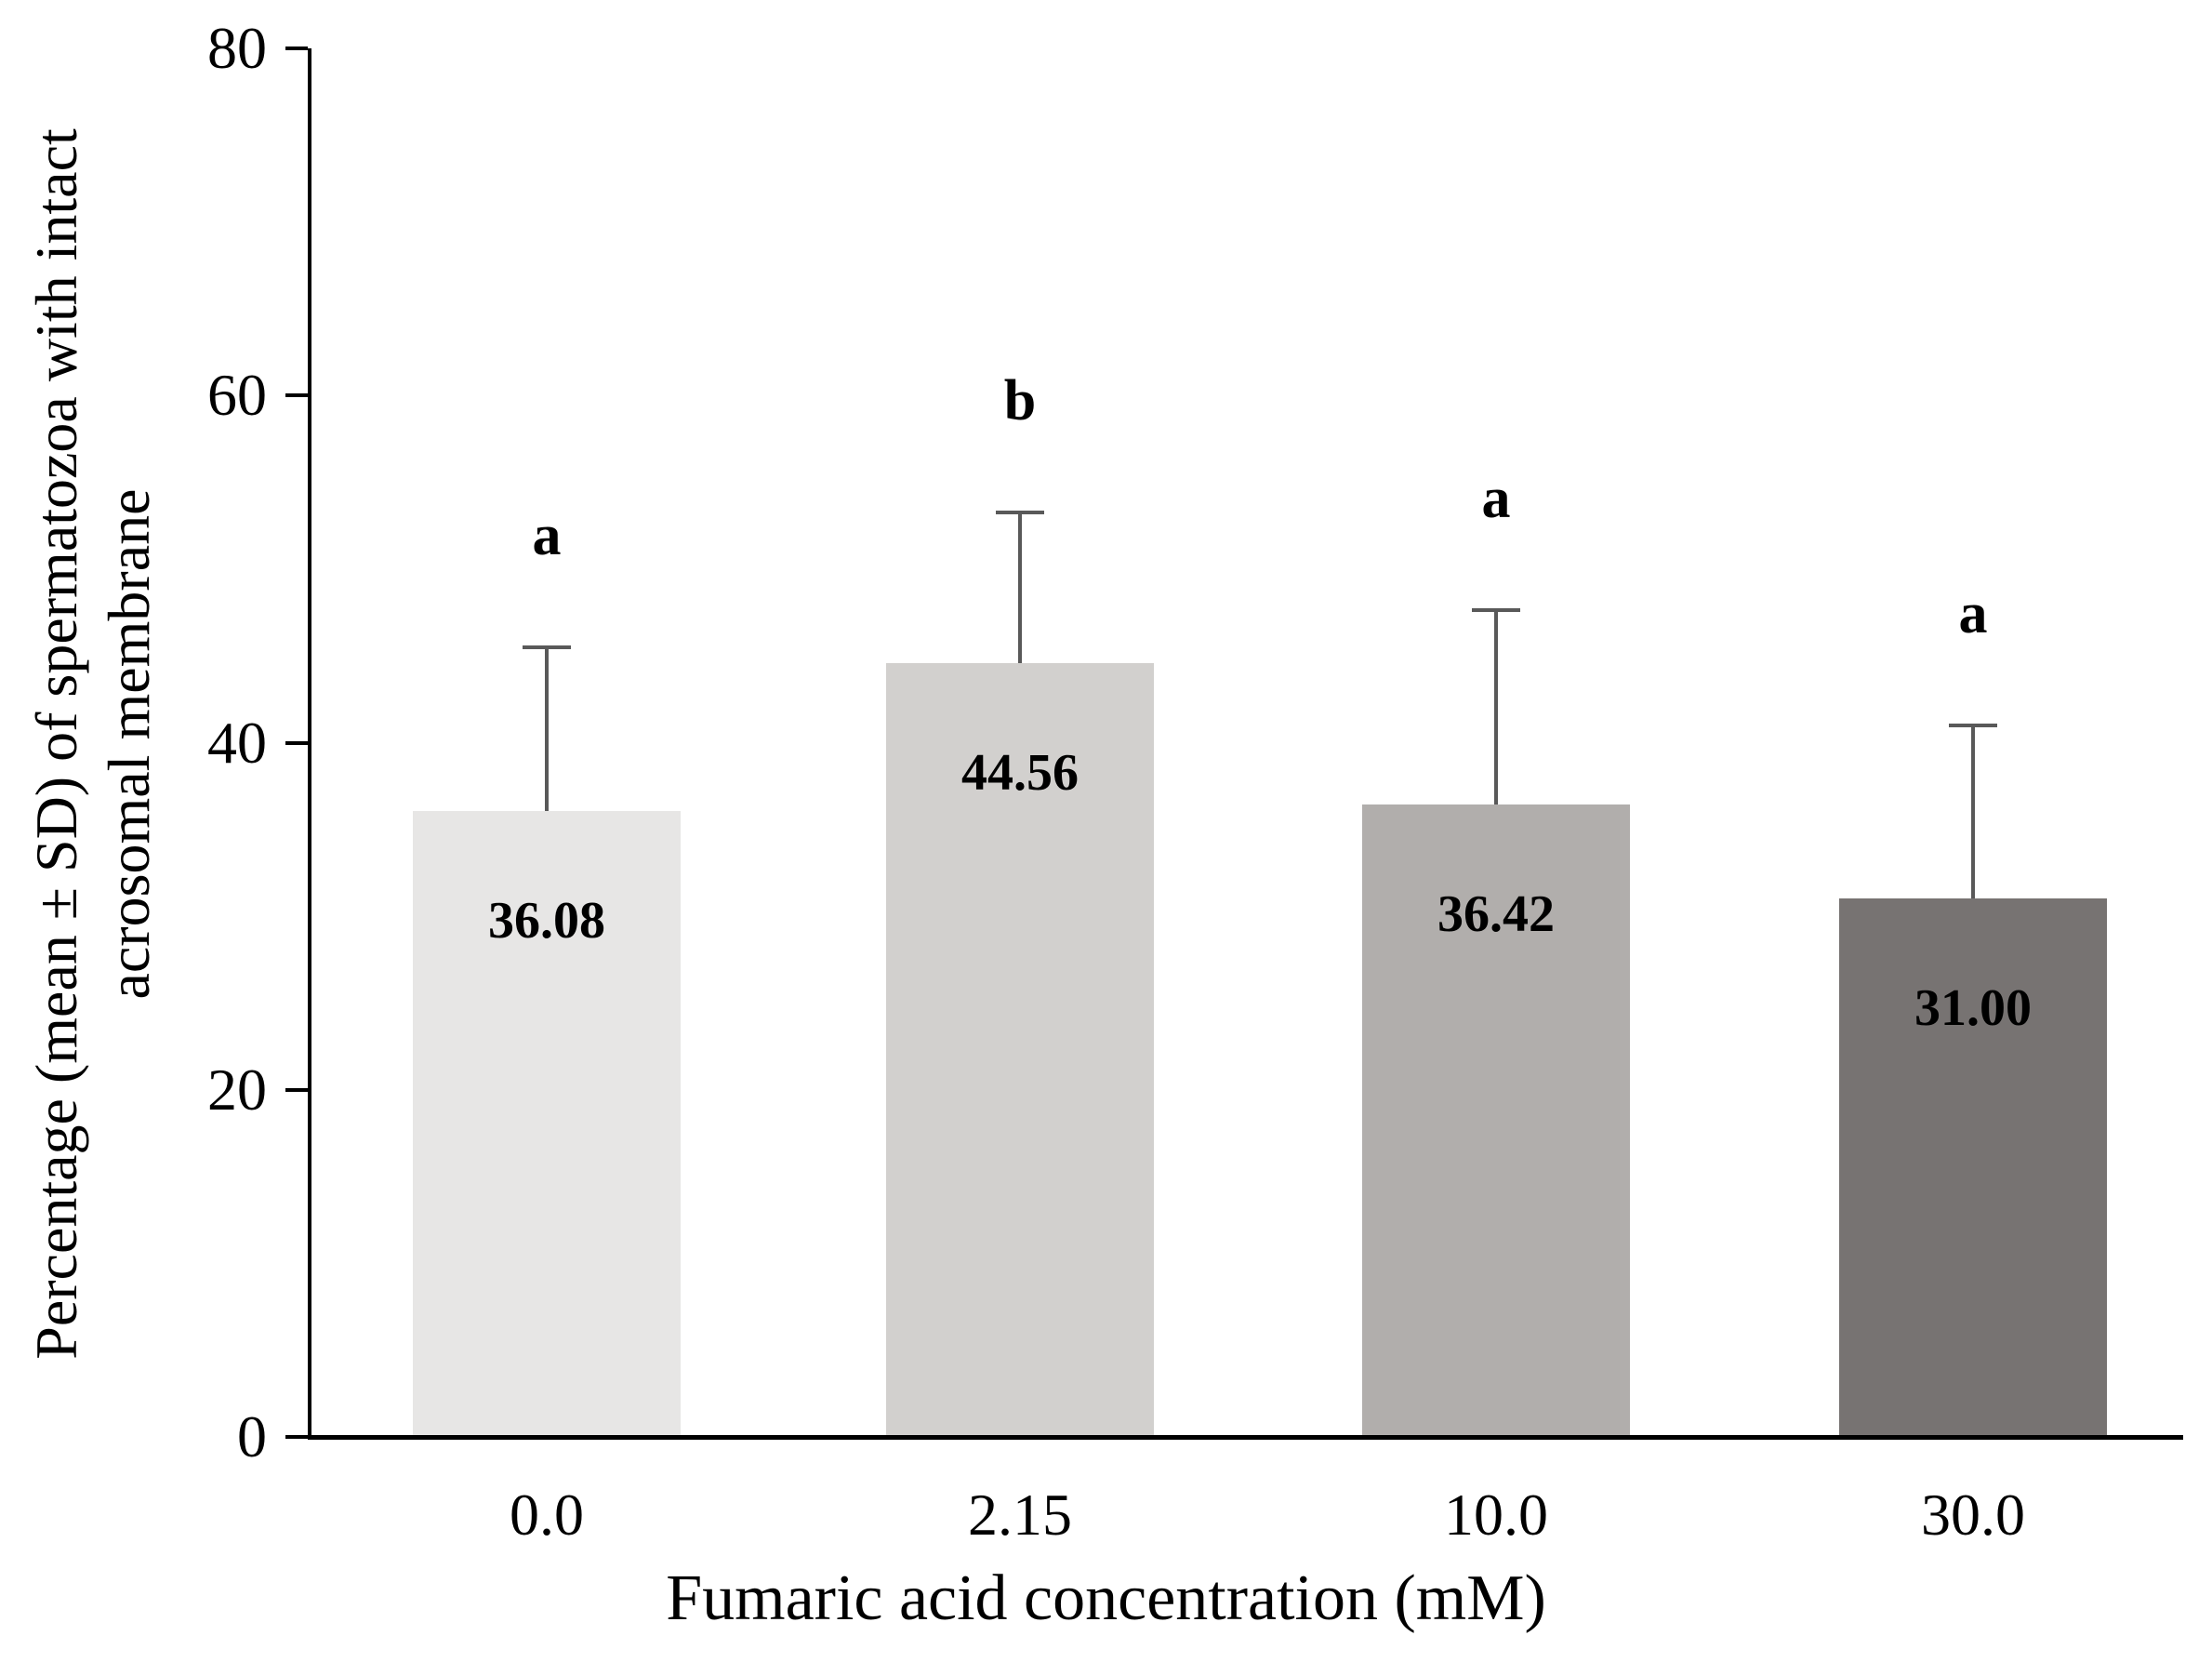  Describe the element at coordinates (1020, 773) in the screenshot. I see `value-label: 44.56` at that location.